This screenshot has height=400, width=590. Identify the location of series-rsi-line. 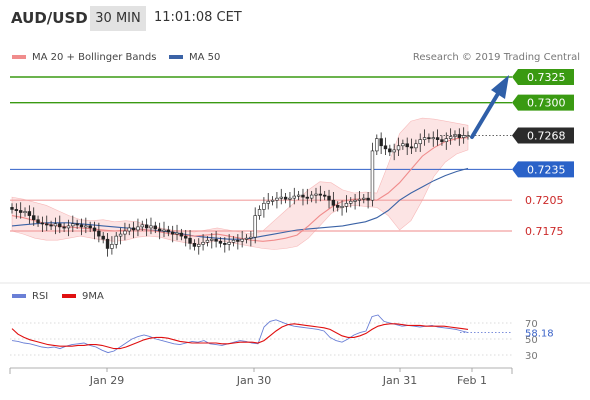
(240, 334).